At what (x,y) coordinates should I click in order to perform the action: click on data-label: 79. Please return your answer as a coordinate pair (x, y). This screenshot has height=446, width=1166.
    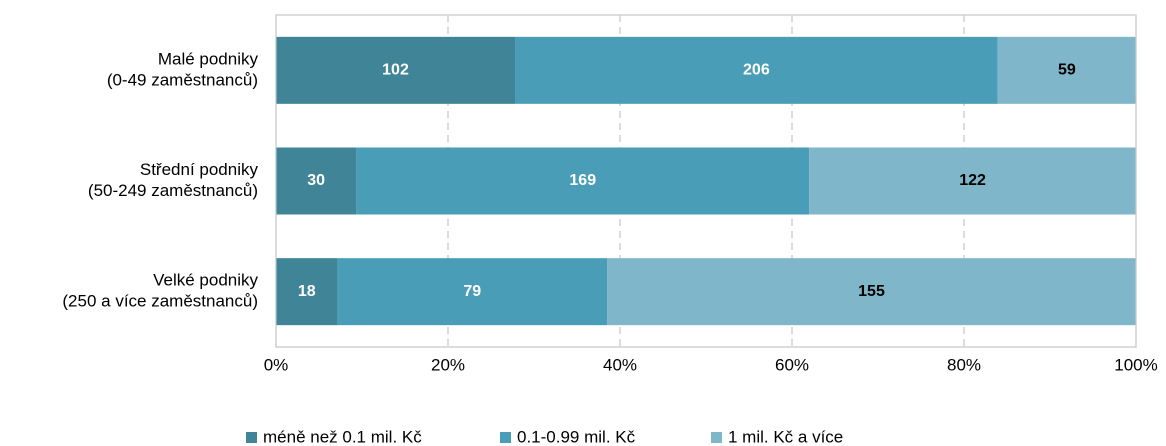
    Looking at the image, I should click on (472, 291).